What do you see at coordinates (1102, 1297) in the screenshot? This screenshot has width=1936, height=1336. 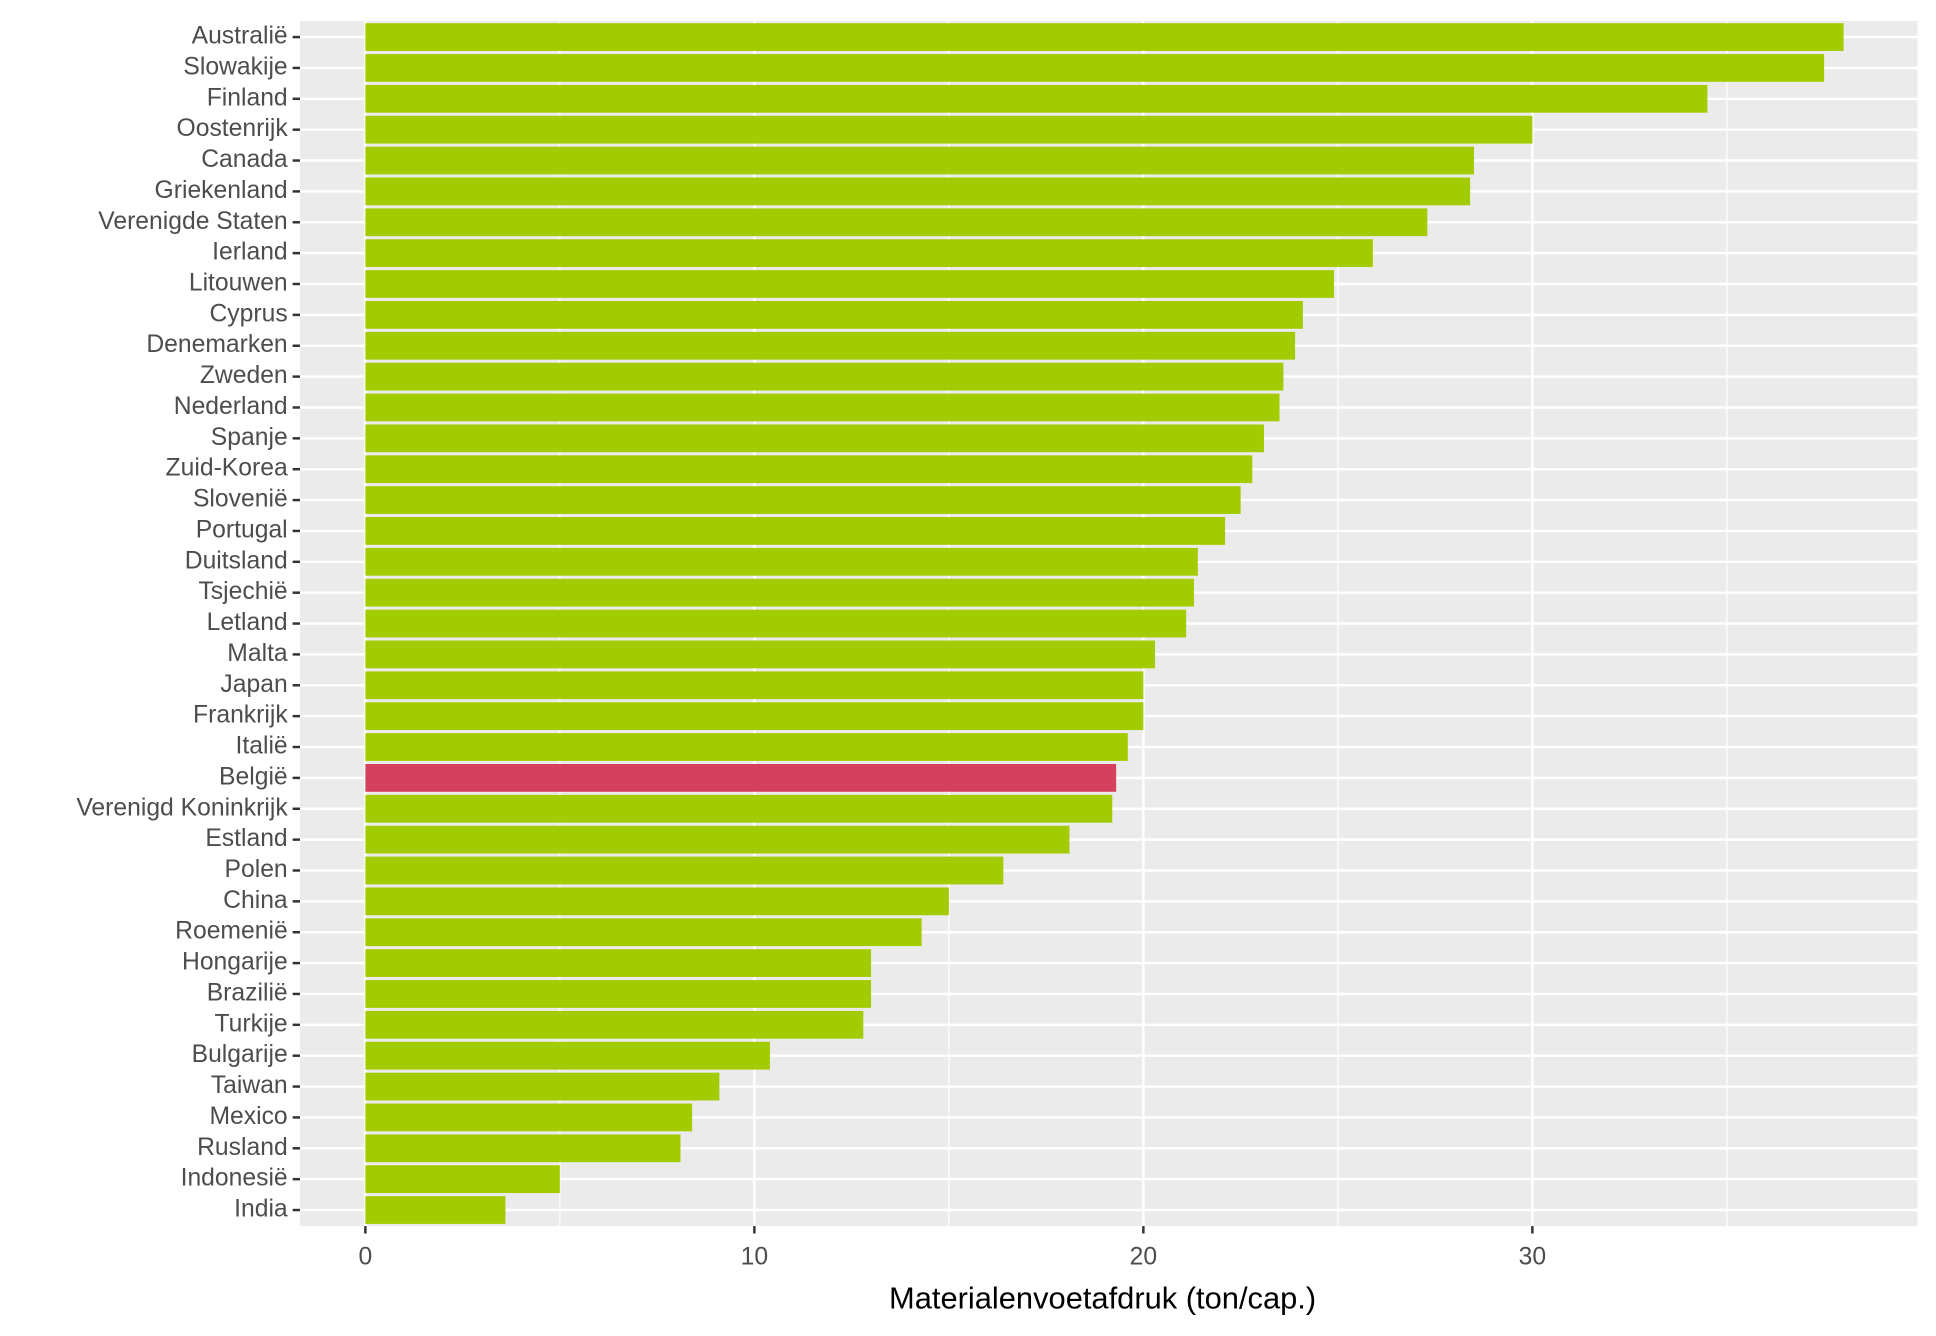 I see `x-axis-title: Materialenvoetafdruk (ton/cap.)` at bounding box center [1102, 1297].